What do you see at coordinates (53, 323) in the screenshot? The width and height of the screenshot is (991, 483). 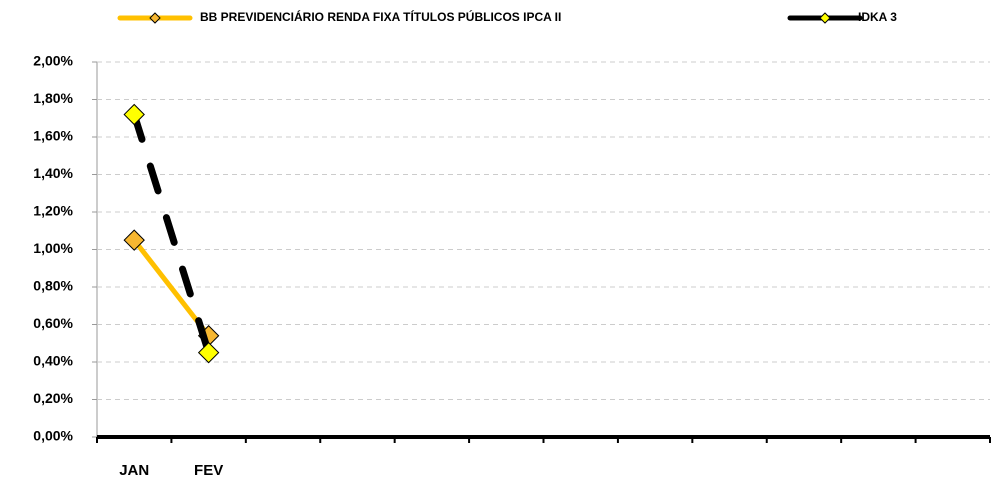 I see `y-tick-label: 0,60%` at bounding box center [53, 323].